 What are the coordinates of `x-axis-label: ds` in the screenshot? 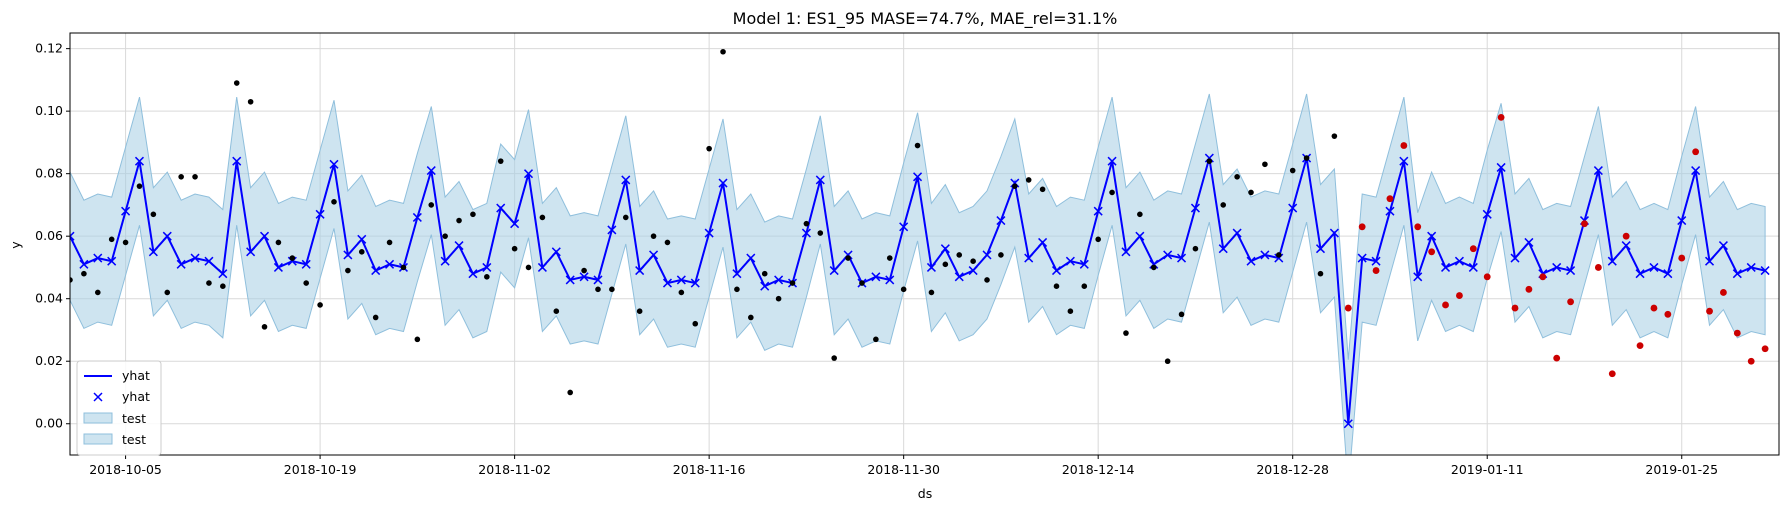 It's located at (925, 493).